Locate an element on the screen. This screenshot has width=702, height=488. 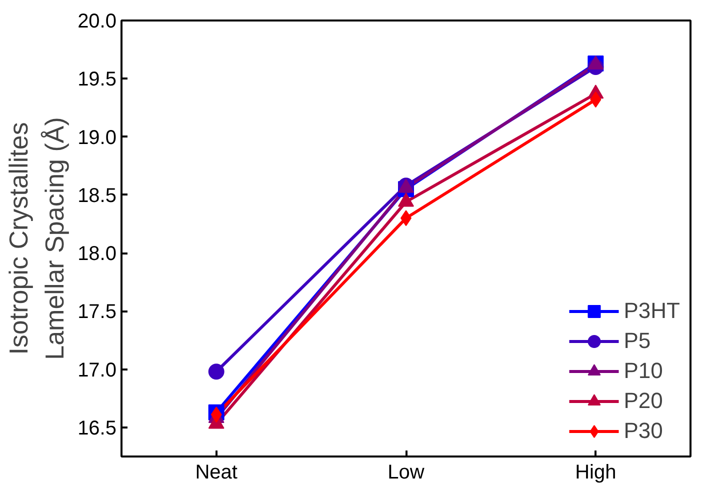
y-tick-label: 17.5 is located at coordinates (97, 312).